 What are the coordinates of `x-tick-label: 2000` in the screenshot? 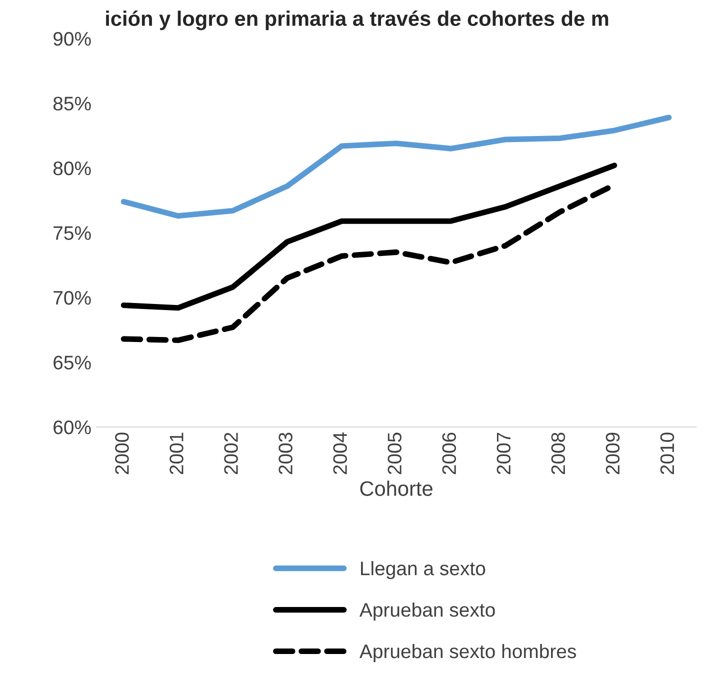 It's located at (122, 453).